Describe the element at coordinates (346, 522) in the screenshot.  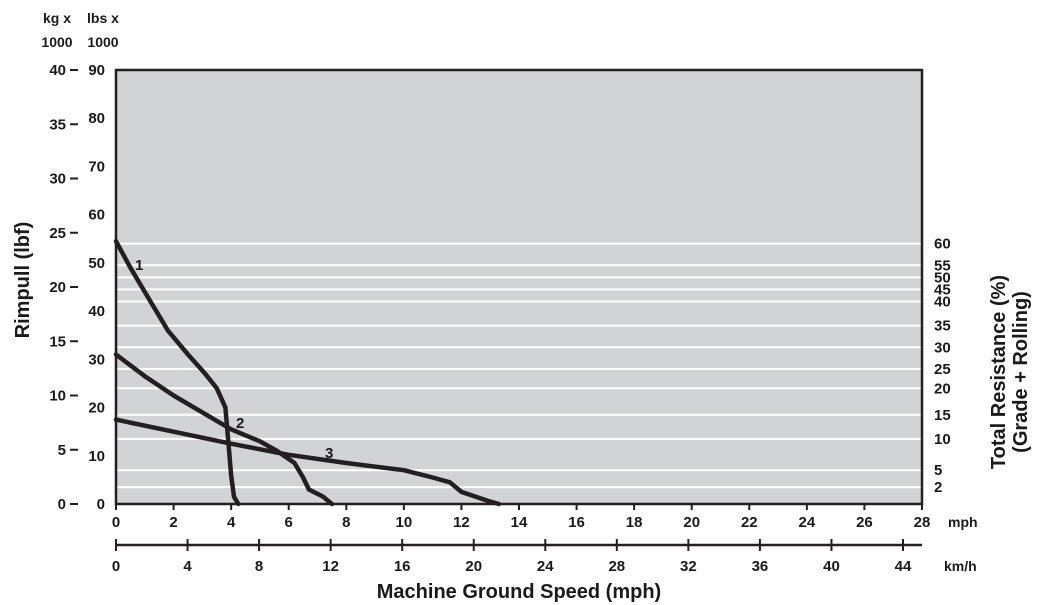
I see `x-tick-label: 8` at that location.